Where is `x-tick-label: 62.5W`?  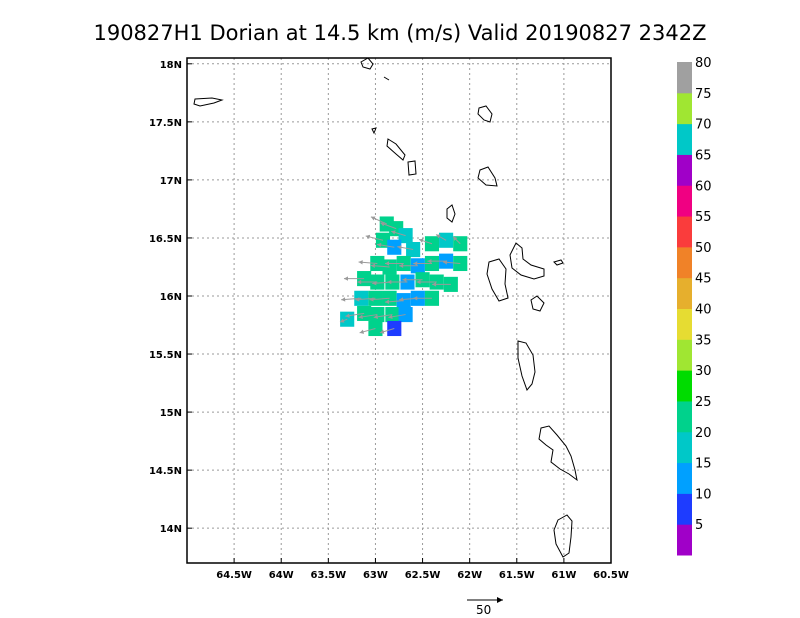
x-tick-label: 62.5W is located at coordinates (423, 575).